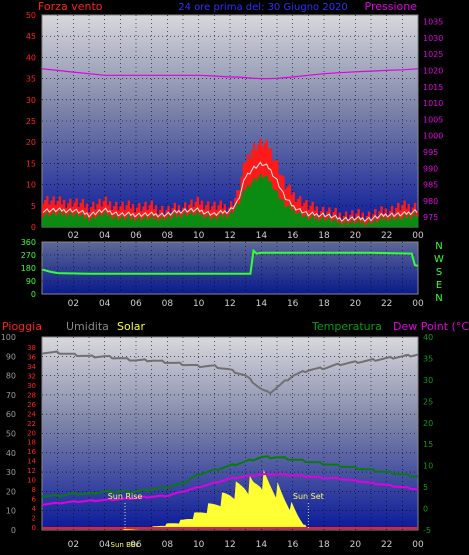  What do you see at coordinates (11, 511) in the screenshot?
I see `humidity-y-tick-label: 10` at bounding box center [11, 511].